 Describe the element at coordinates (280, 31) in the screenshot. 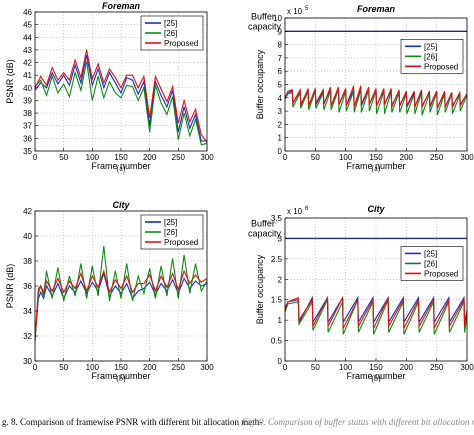

I see `y-tick-label: 9` at that location.